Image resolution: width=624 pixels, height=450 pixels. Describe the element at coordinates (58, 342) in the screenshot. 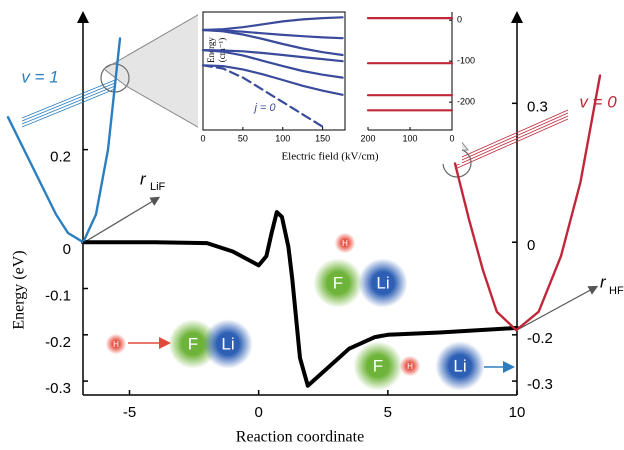

I see `y-tick-label: -0.2` at that location.